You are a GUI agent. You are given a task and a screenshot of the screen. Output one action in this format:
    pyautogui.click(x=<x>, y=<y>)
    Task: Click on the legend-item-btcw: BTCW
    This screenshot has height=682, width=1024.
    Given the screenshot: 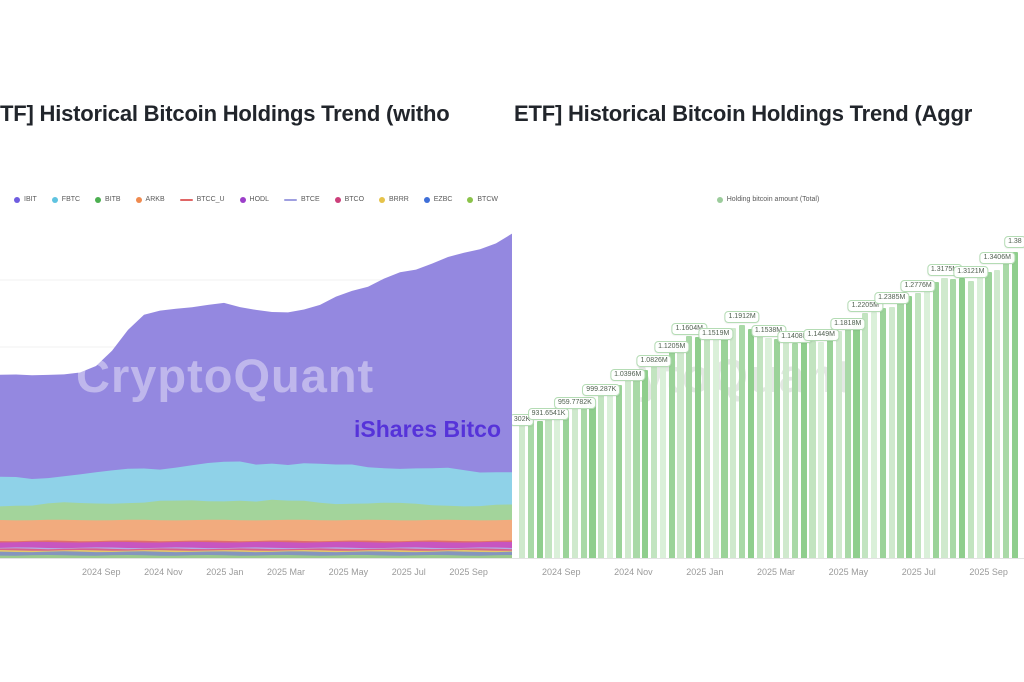 What is the action you would take?
    pyautogui.click(x=482, y=199)
    